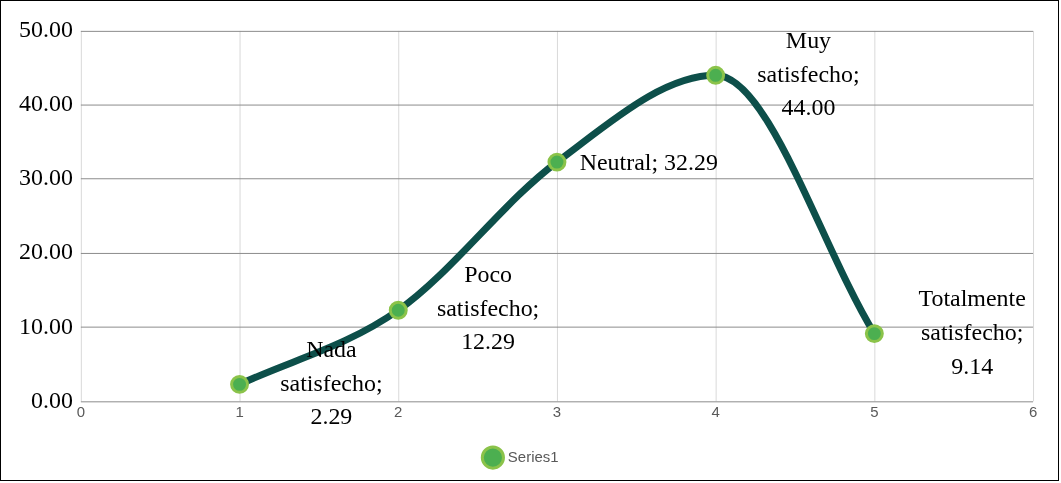 Image resolution: width=1061 pixels, height=483 pixels. What do you see at coordinates (46, 325) in the screenshot?
I see `y-tick-label: 10.00` at bounding box center [46, 325].